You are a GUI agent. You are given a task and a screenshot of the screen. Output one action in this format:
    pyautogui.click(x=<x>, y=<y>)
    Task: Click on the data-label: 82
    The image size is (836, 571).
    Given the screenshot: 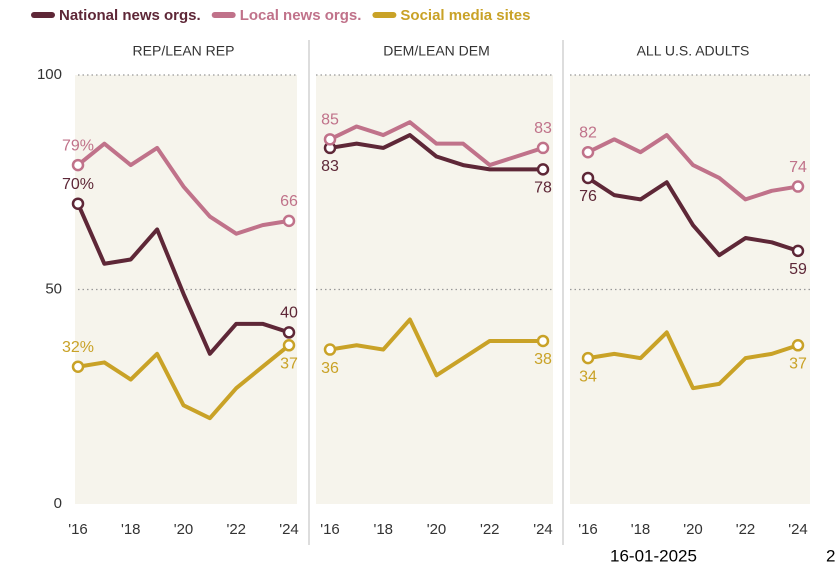 What is the action you would take?
    pyautogui.click(x=588, y=132)
    